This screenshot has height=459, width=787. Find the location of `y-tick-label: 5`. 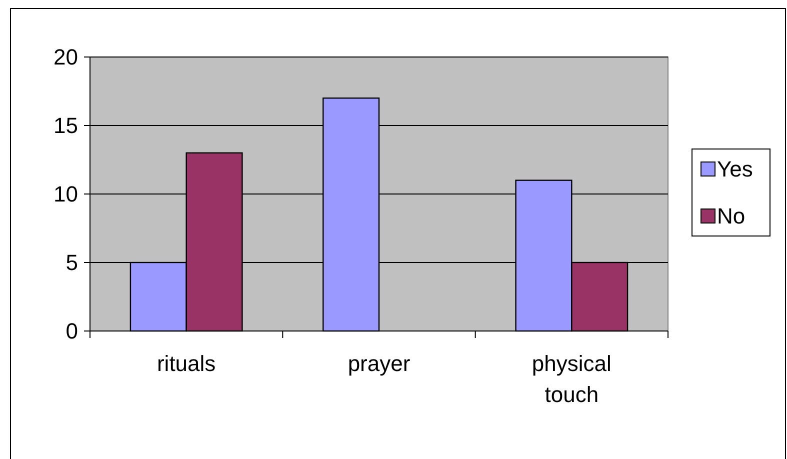

y-tick-label: 5 is located at coordinates (72, 263).